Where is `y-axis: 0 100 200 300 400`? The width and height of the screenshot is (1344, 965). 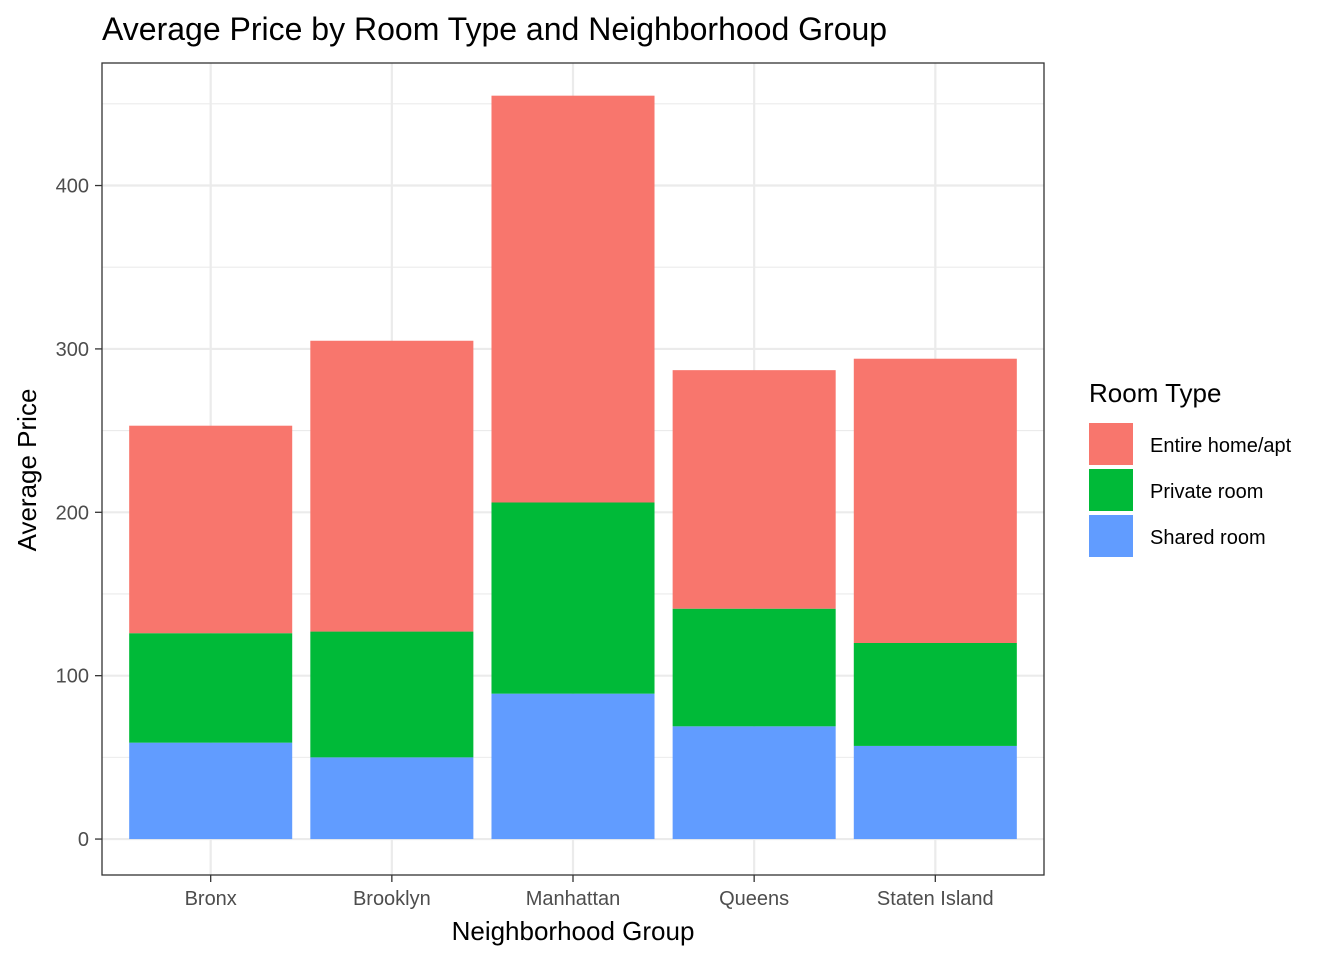 y-axis: 0 100 200 300 400 is located at coordinates (79, 513).